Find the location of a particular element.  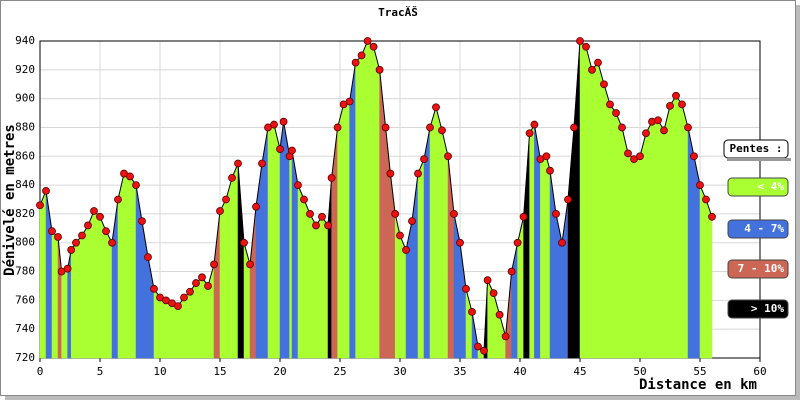

y-tick-label: 940 is located at coordinates (25, 40).